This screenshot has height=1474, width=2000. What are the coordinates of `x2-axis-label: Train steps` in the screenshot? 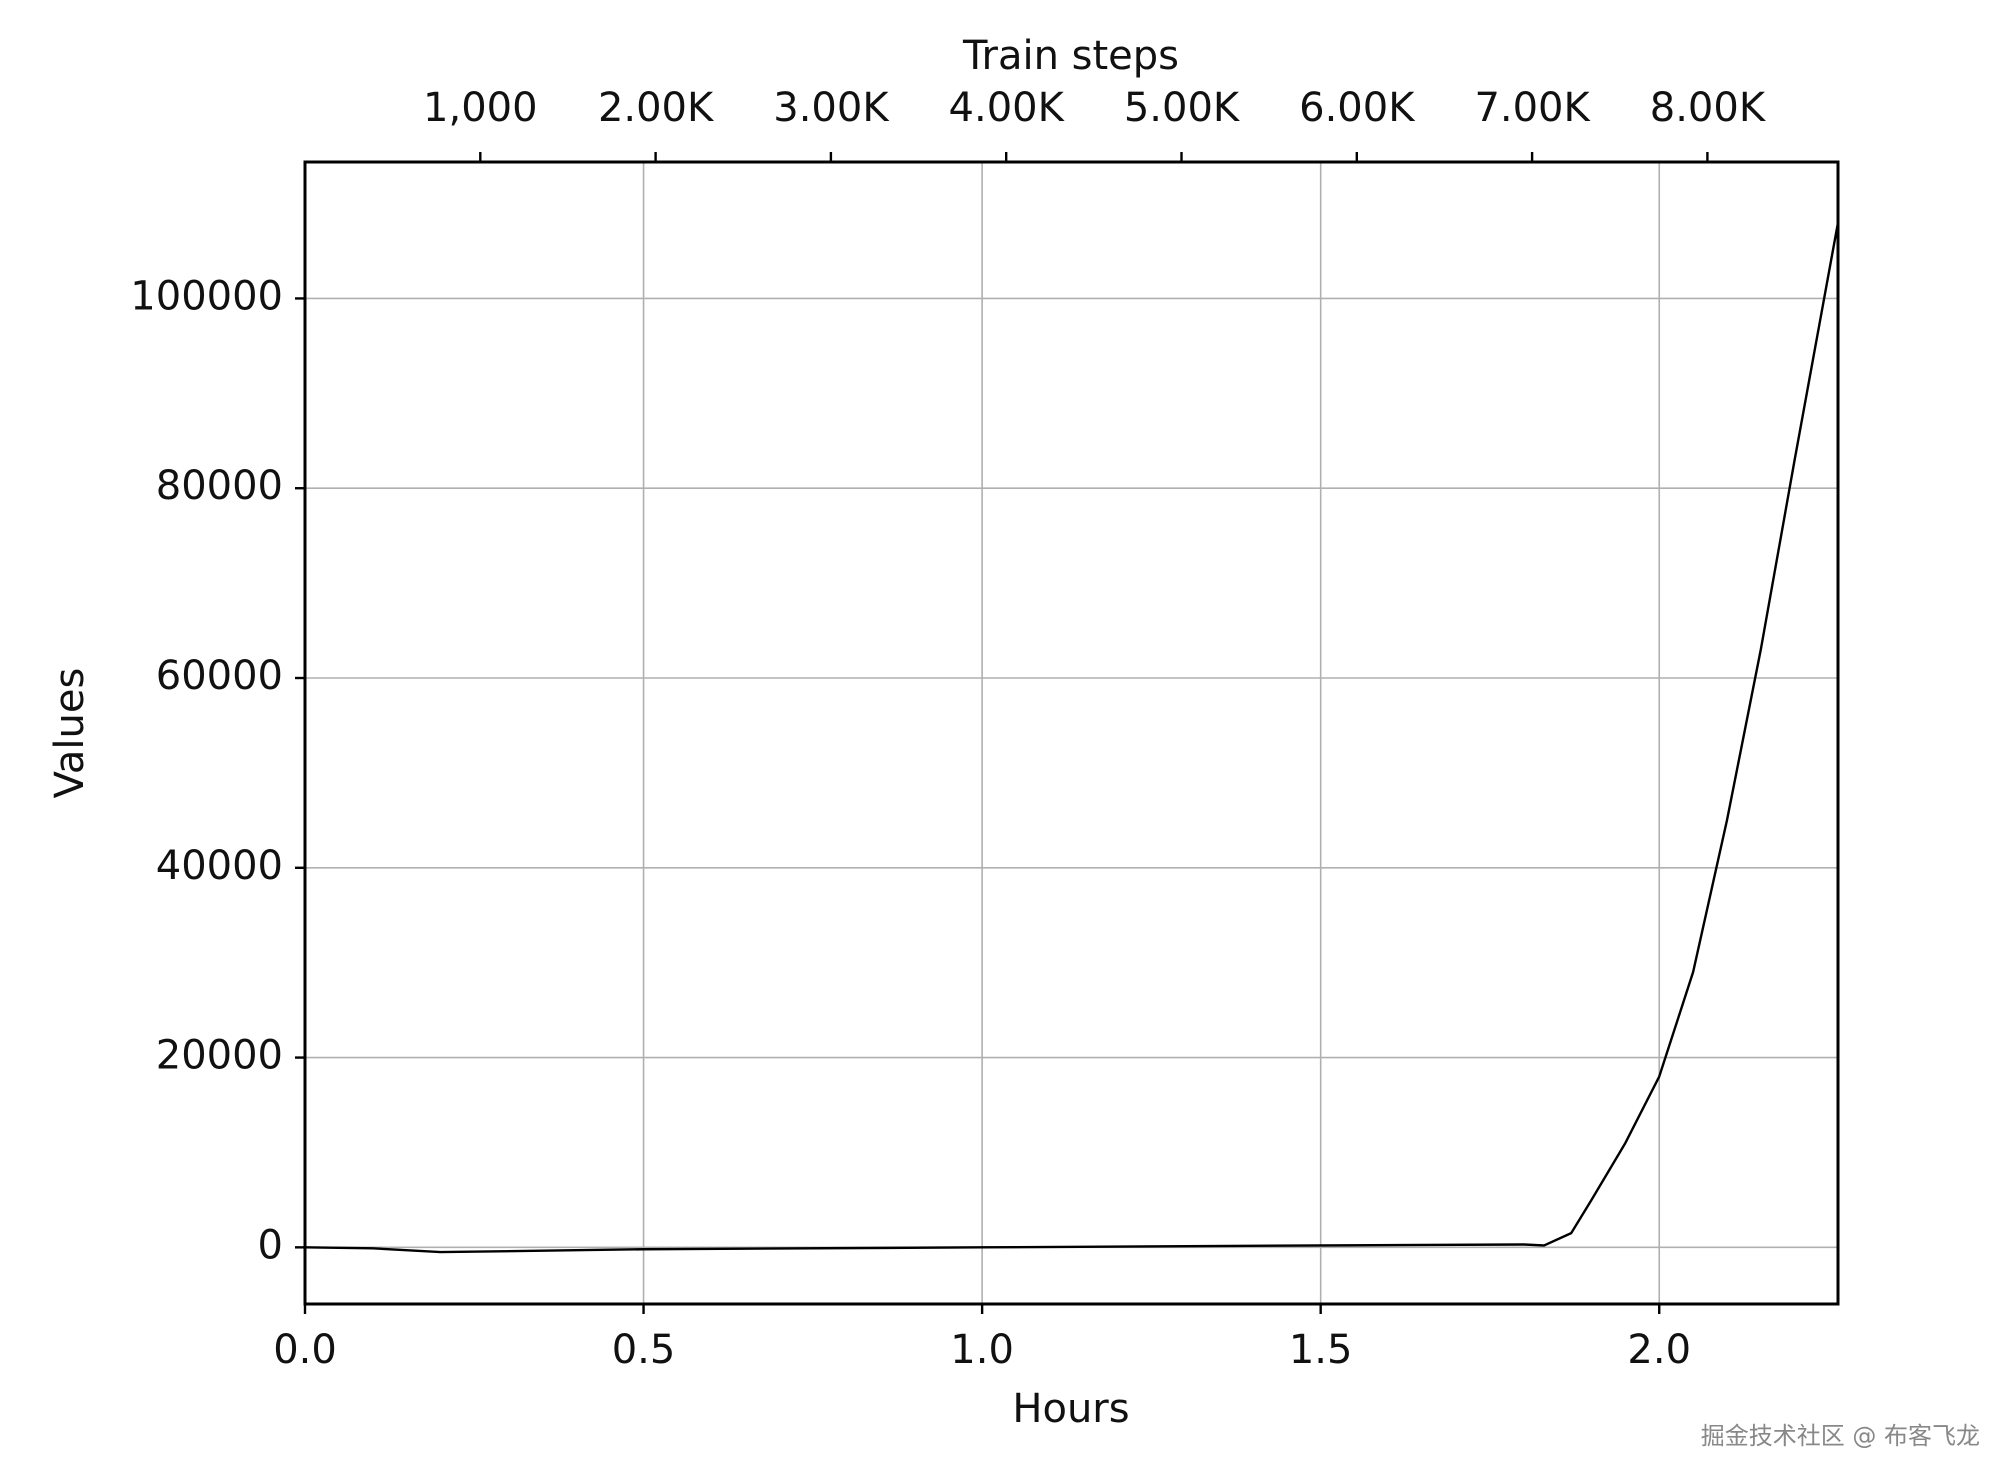 It's located at (1070, 56).